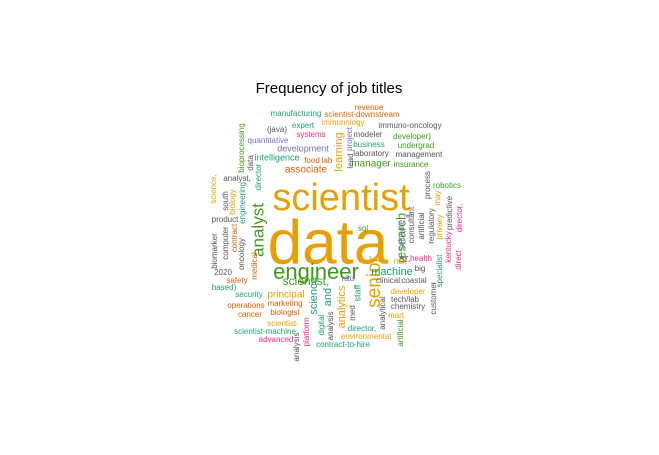 The height and width of the screenshot is (455, 659). What do you see at coordinates (366, 336) in the screenshot?
I see `word-environmental: environmental` at bounding box center [366, 336].